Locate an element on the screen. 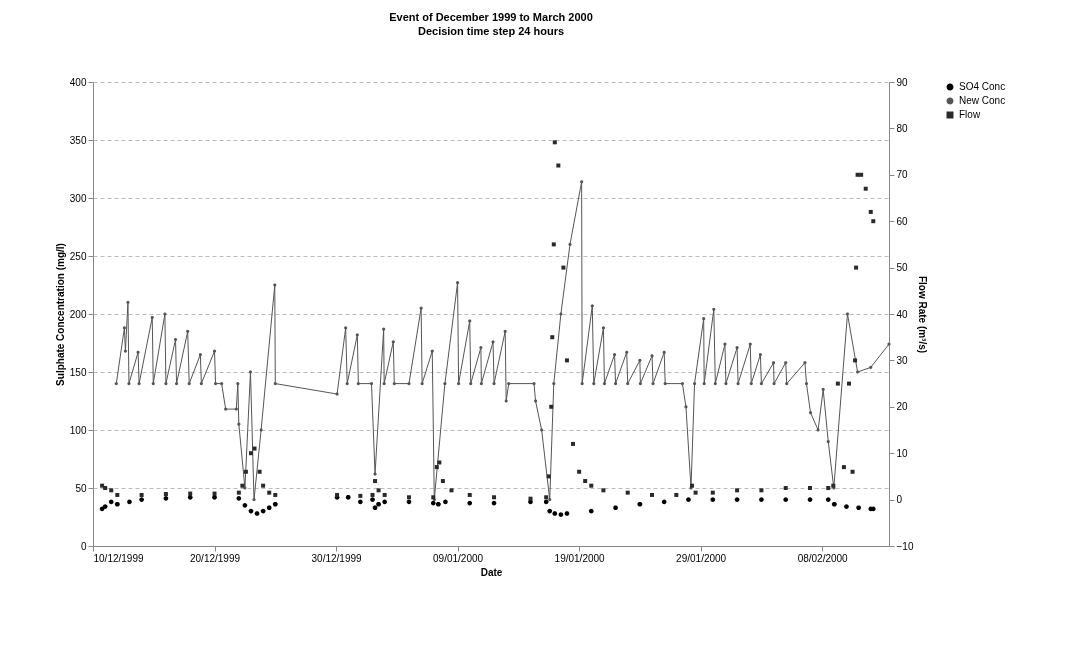 This screenshot has width=1074, height=649. y-tick-label: 300 is located at coordinates (78, 198).